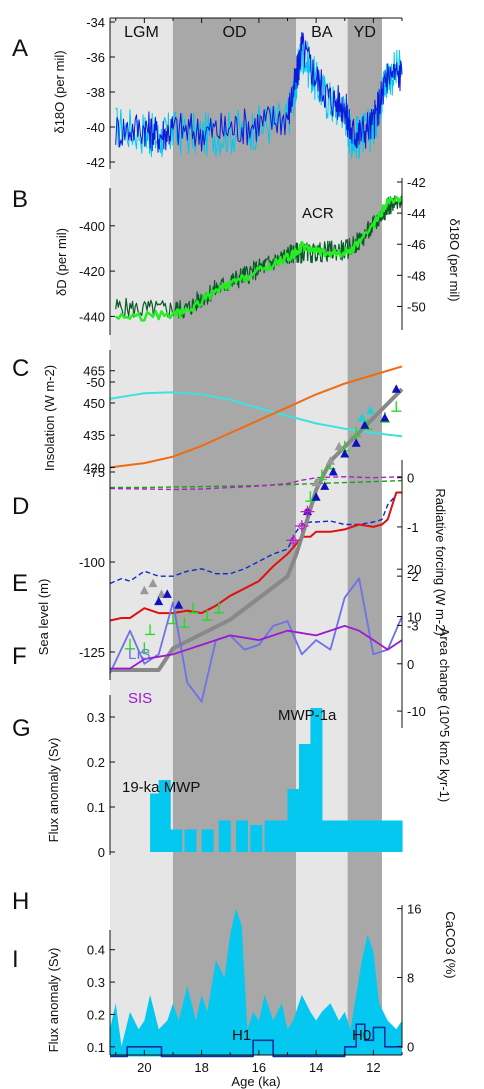 This screenshot has height=1089, width=484. I want to click on y-tick-label: 20, so click(414, 569).